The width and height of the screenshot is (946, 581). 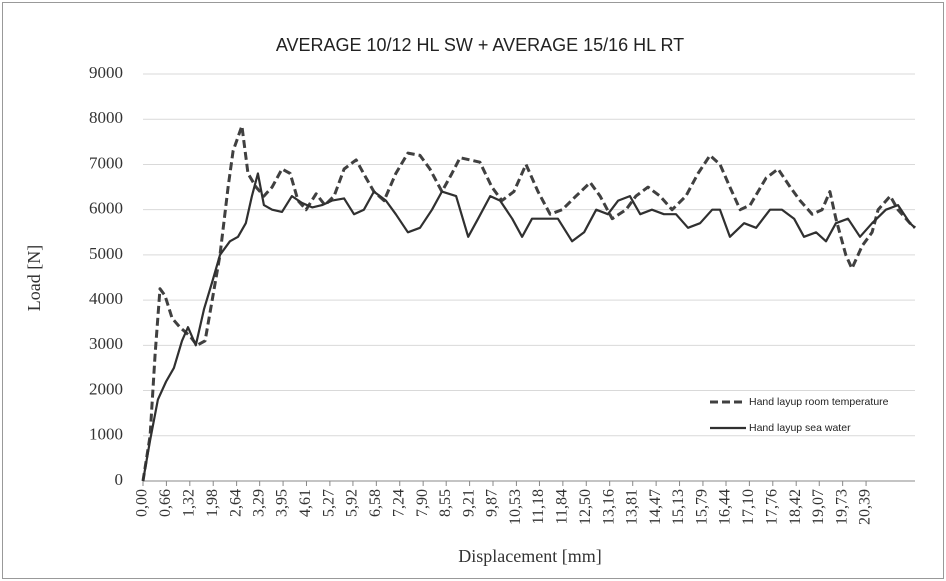 What do you see at coordinates (608, 507) in the screenshot?
I see `x-tick-label: 13,16` at bounding box center [608, 507].